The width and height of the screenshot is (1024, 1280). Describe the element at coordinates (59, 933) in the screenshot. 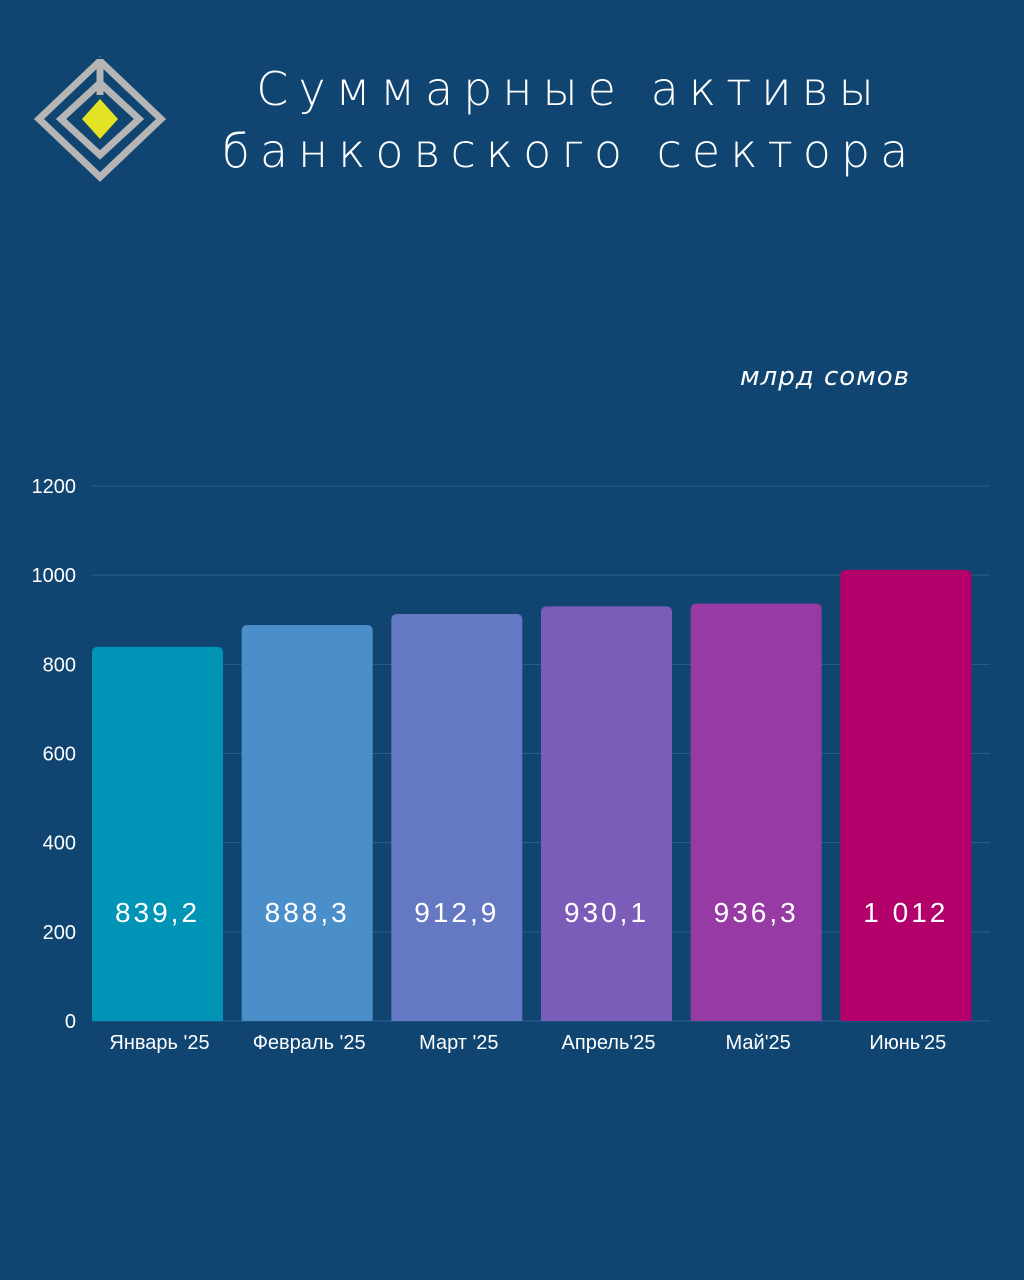

I see `y-tick-label: 200` at that location.